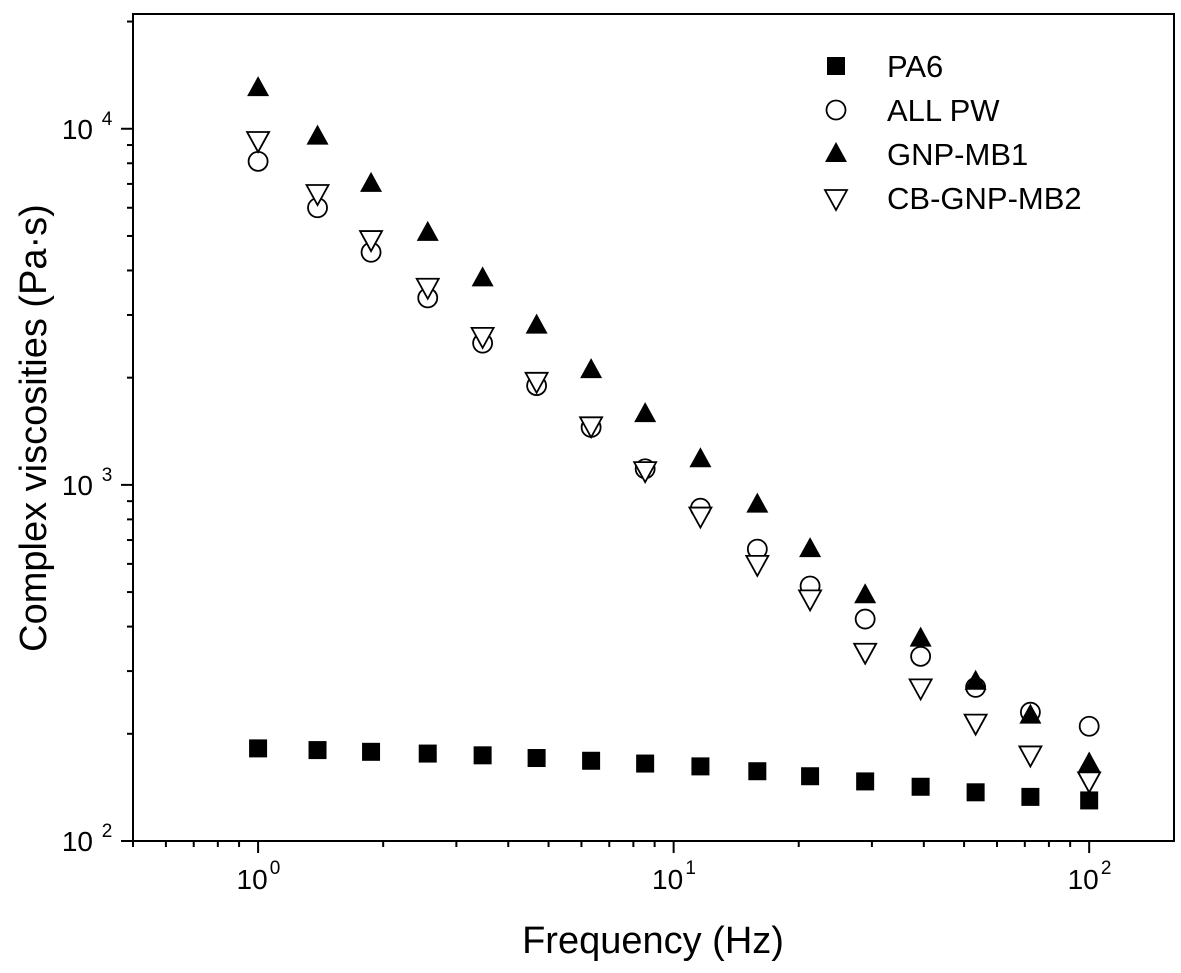 The image size is (1181, 973). I want to click on legend-item: GNP-MB1, so click(926, 154).